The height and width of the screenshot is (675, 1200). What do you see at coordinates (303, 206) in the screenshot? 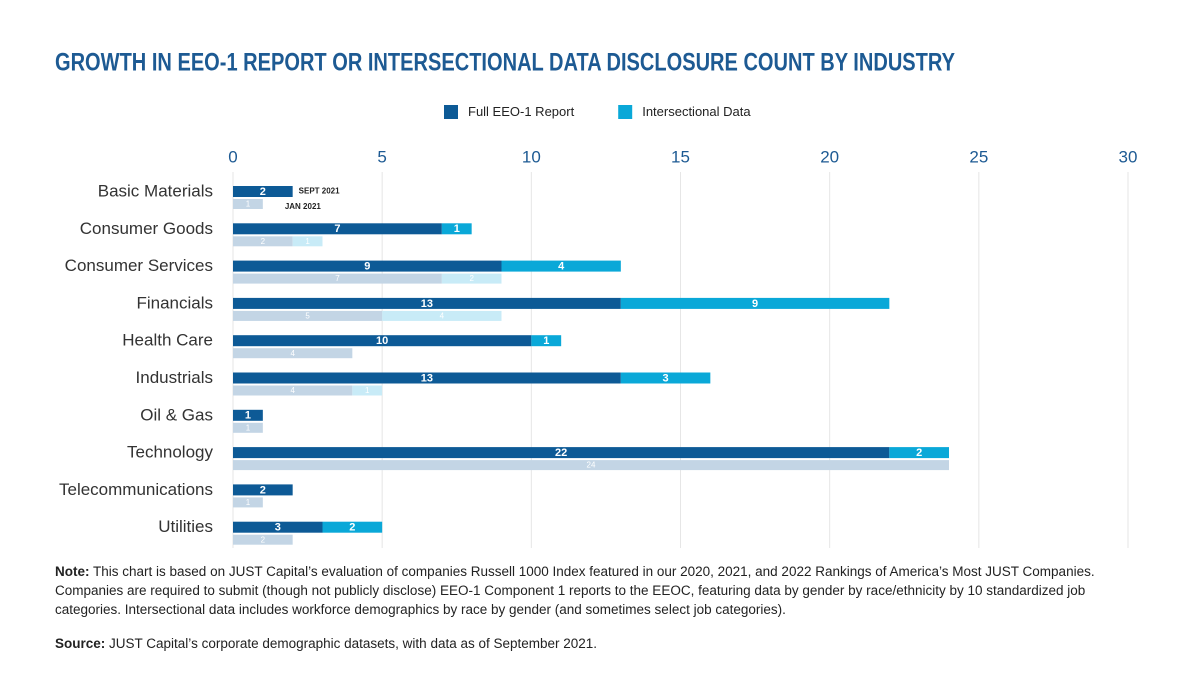
I see `period-annotation: JAN 2021` at bounding box center [303, 206].